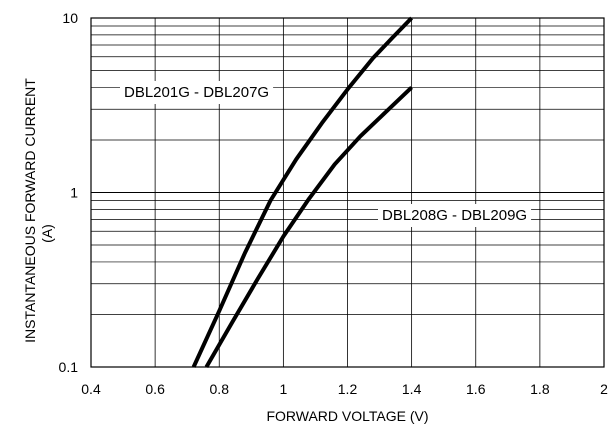 The image size is (616, 428). Describe the element at coordinates (540, 389) in the screenshot. I see `x-tick-label: 1.8` at that location.